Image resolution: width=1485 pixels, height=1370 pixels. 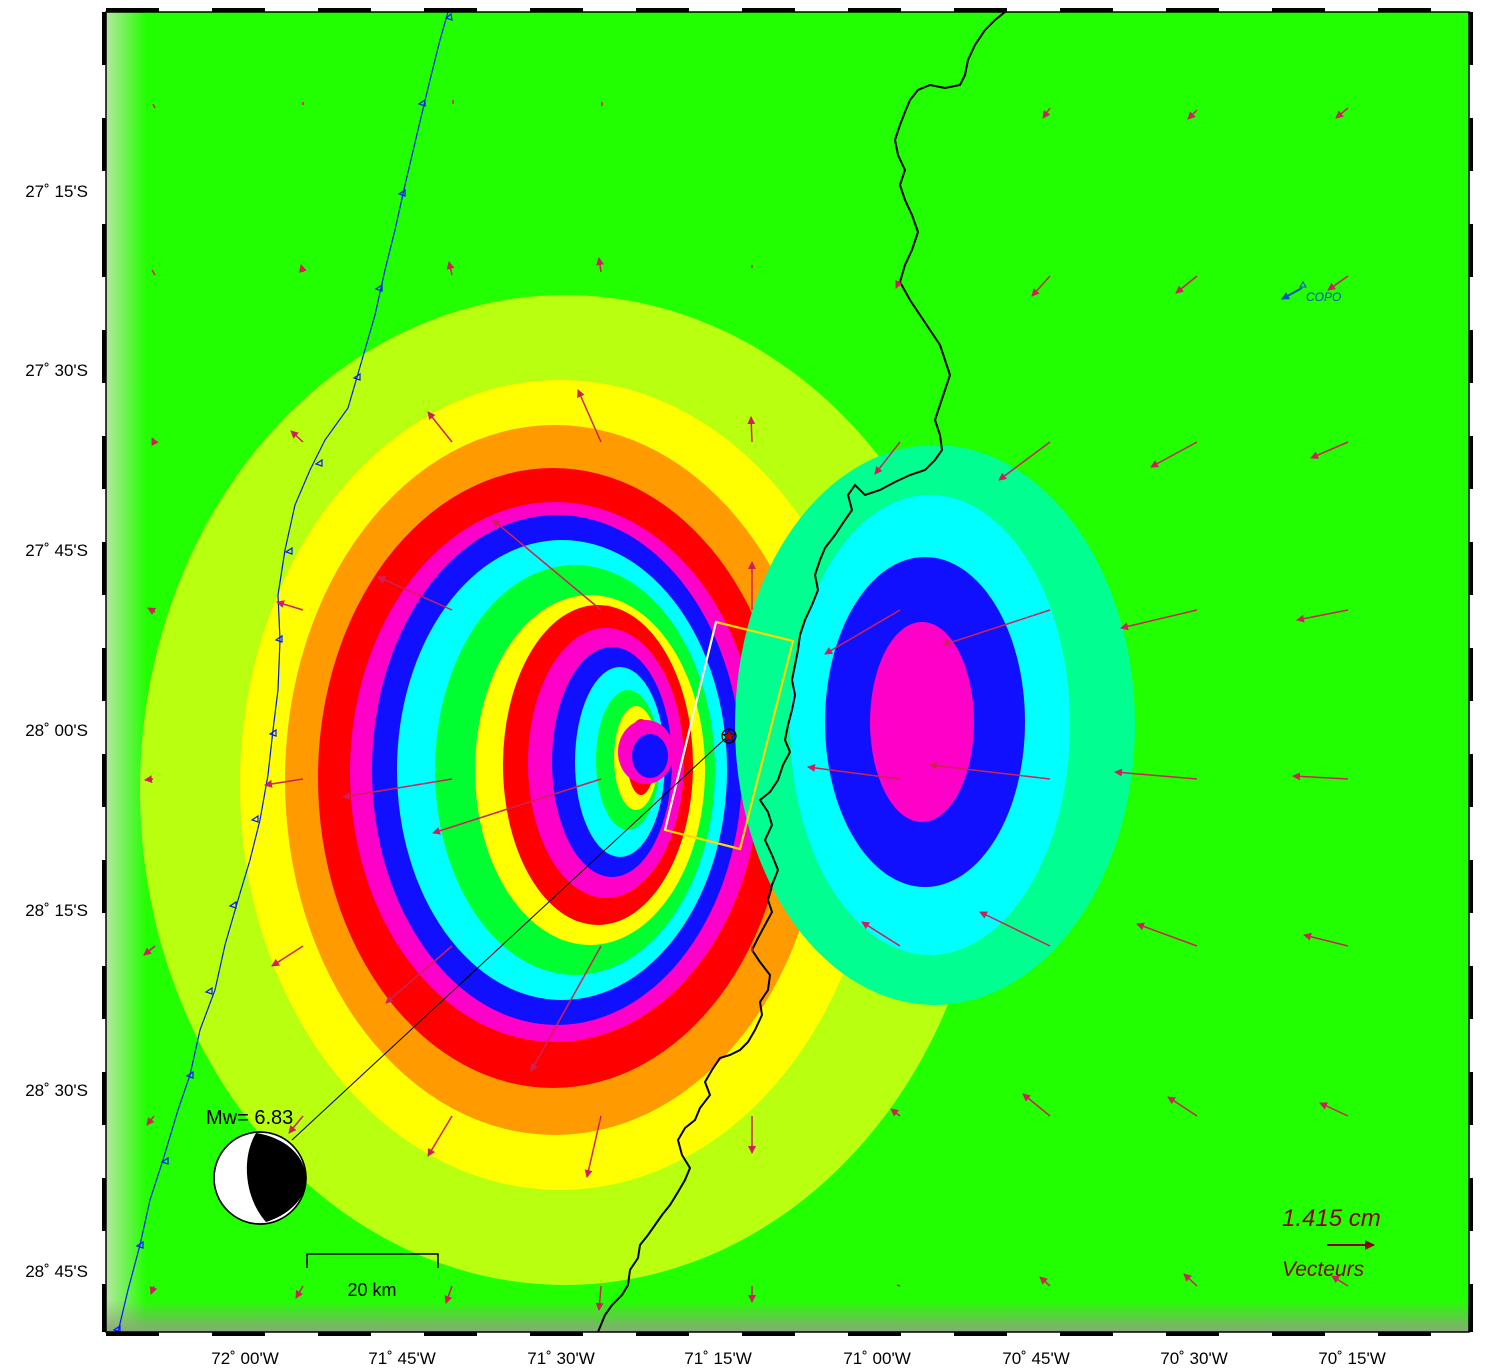 What do you see at coordinates (56, 370) in the screenshot?
I see `lat-label: 27˚ 30'S` at bounding box center [56, 370].